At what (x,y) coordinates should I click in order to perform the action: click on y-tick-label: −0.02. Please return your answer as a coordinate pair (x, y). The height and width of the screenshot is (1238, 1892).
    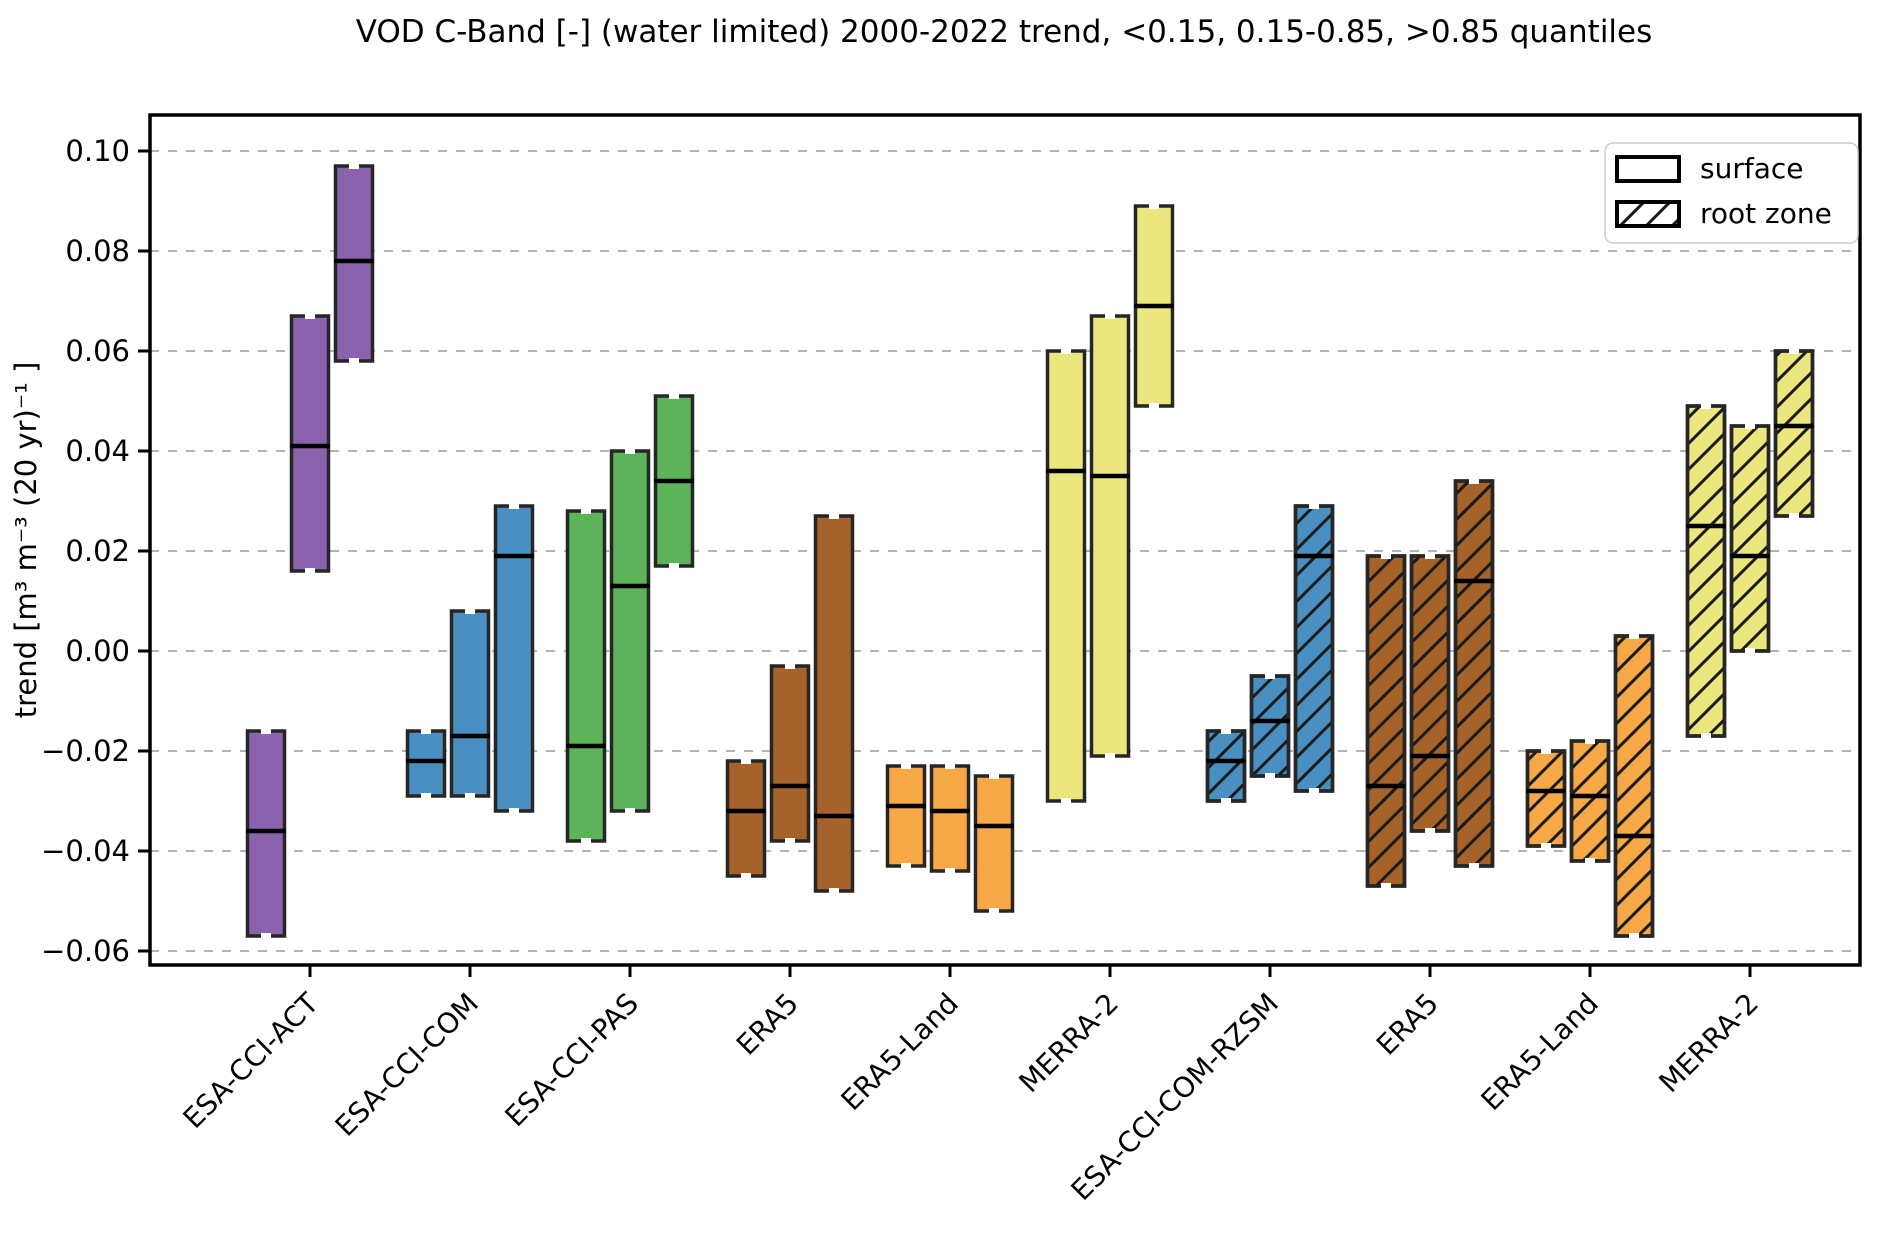
    Looking at the image, I should click on (85, 751).